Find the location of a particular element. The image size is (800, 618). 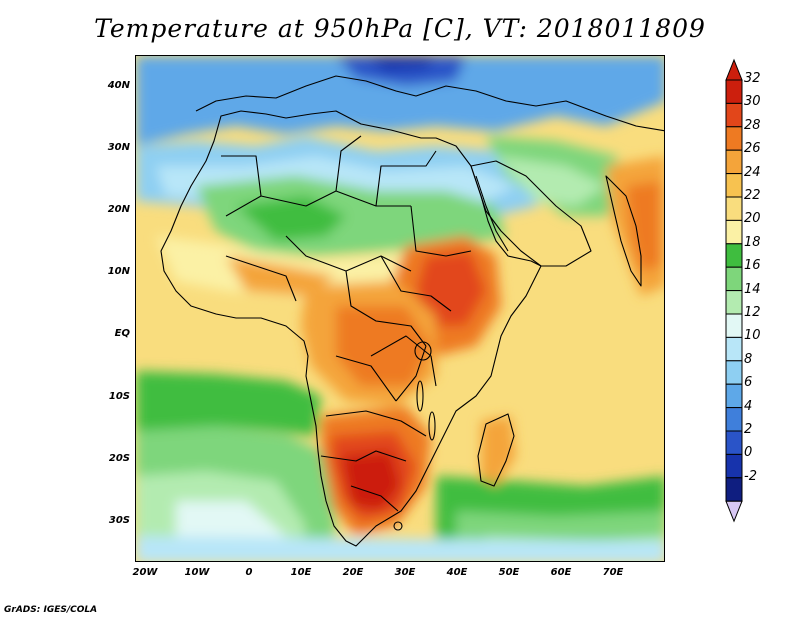

lat-tick-10n: 10N is located at coordinates (118, 271).